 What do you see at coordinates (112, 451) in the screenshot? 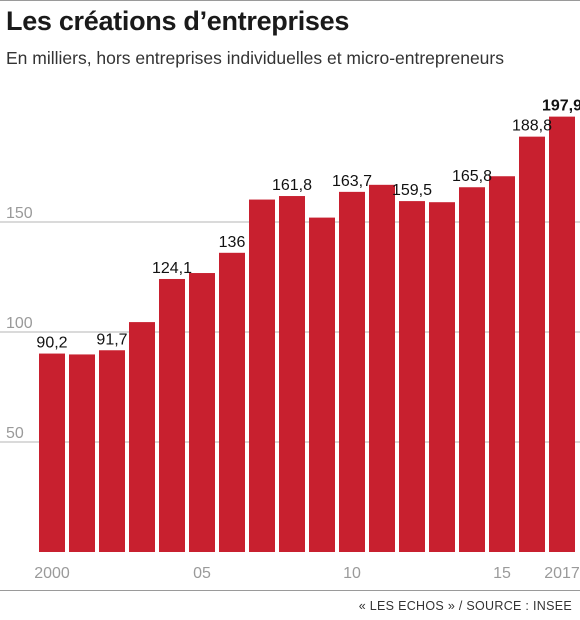
I see `bar-2002` at bounding box center [112, 451].